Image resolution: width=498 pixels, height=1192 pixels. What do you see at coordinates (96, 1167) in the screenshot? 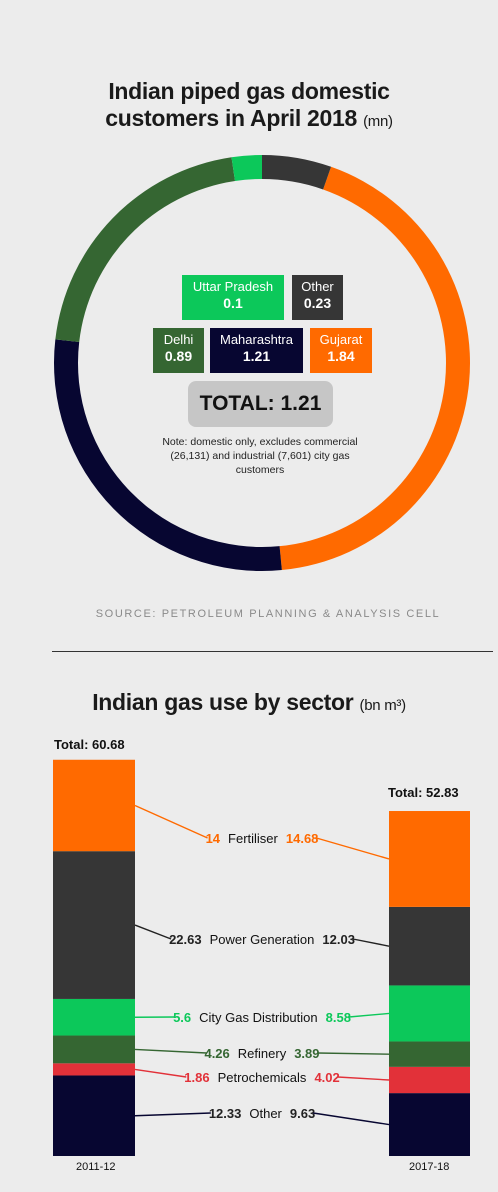
I see `year-label-2011-12: 2011-12` at bounding box center [96, 1167].